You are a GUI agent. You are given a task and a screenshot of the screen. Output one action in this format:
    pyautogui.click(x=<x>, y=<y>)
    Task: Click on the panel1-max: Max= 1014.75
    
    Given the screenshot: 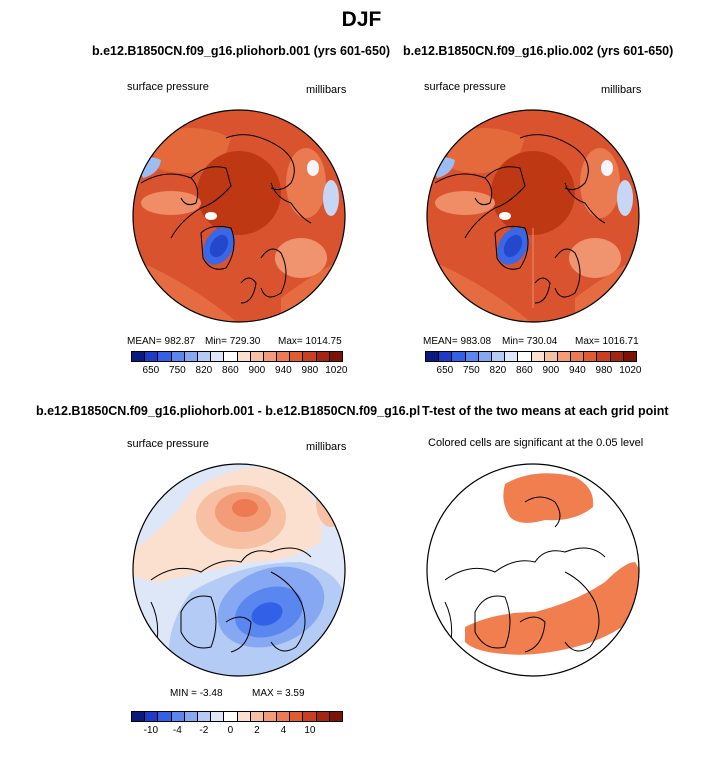 What is the action you would take?
    pyautogui.click(x=310, y=341)
    